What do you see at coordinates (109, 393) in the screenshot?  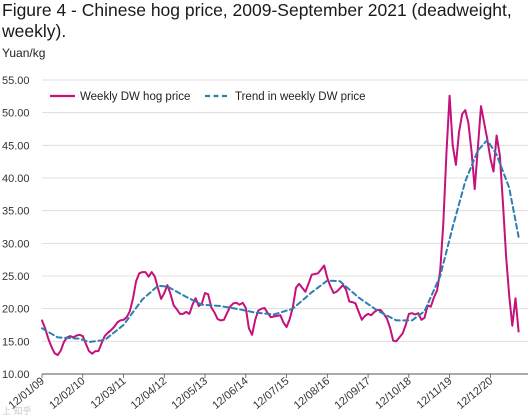 I see `x-tick-label: 12/03/11` at bounding box center [109, 393].